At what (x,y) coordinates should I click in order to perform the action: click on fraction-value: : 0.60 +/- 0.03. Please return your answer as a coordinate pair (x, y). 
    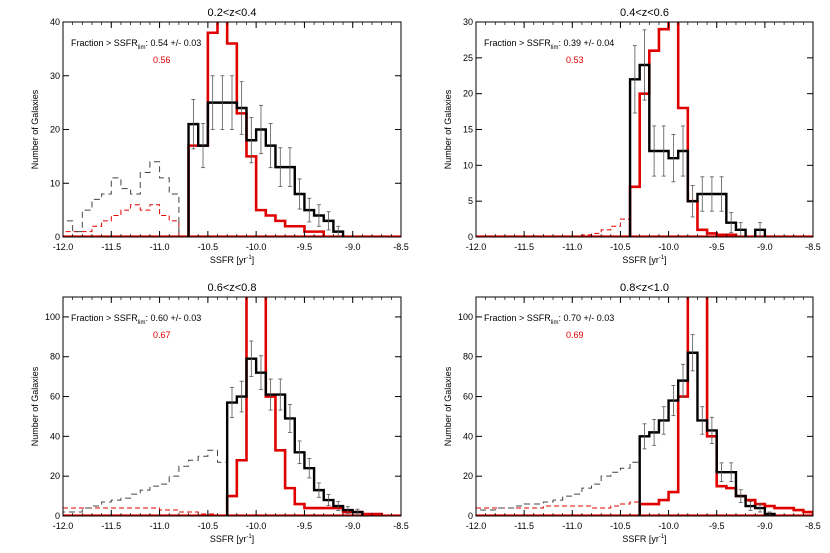
    Looking at the image, I should click on (173, 318).